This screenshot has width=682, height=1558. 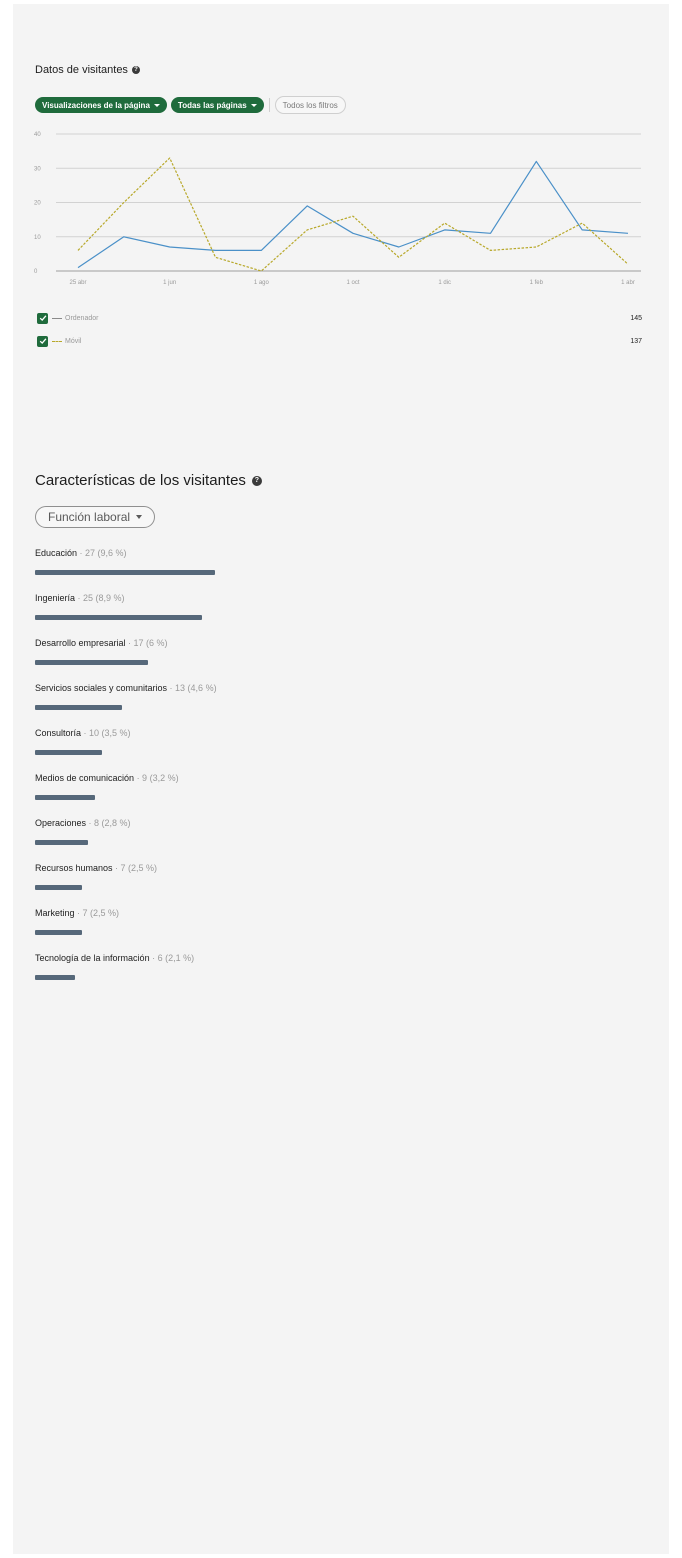 I want to click on list-item: Recursos humanos · 7 (2,5 %), so click(x=235, y=885).